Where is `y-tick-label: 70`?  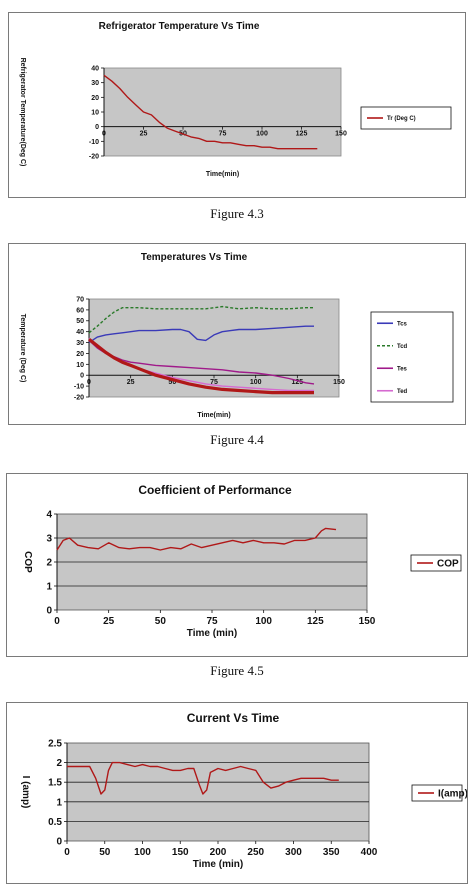 y-tick-label: 70 is located at coordinates (80, 299).